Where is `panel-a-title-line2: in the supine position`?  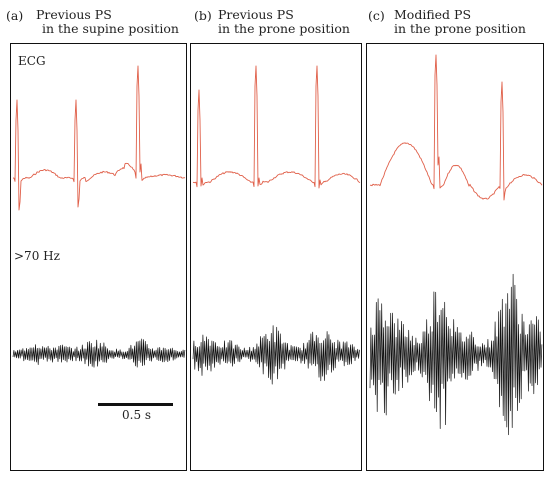 panel-a-title-line2: in the supine position is located at coordinates (110, 28).